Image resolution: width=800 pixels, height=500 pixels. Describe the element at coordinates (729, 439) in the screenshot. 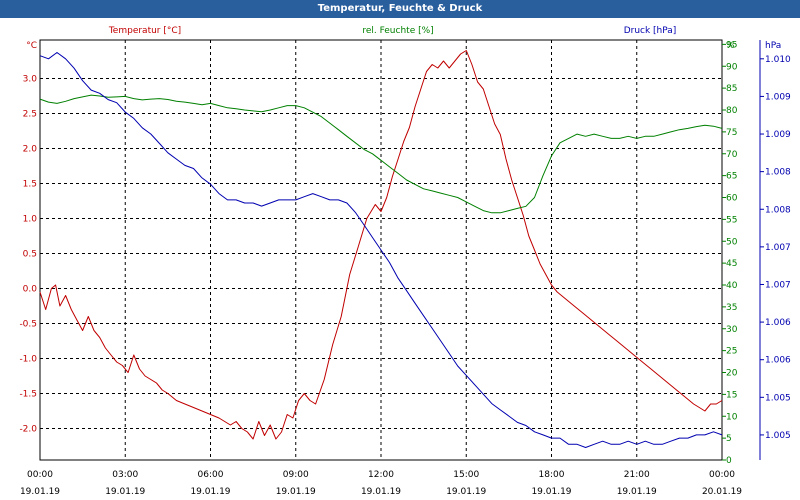

I see `humidity-tick-label: 5` at that location.